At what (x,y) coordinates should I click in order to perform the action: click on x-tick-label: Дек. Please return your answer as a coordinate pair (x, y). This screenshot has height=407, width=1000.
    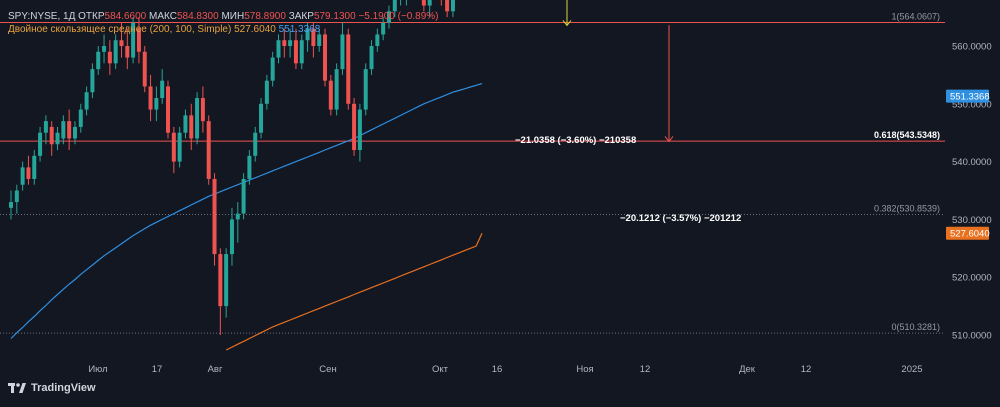
    Looking at the image, I should click on (747, 369).